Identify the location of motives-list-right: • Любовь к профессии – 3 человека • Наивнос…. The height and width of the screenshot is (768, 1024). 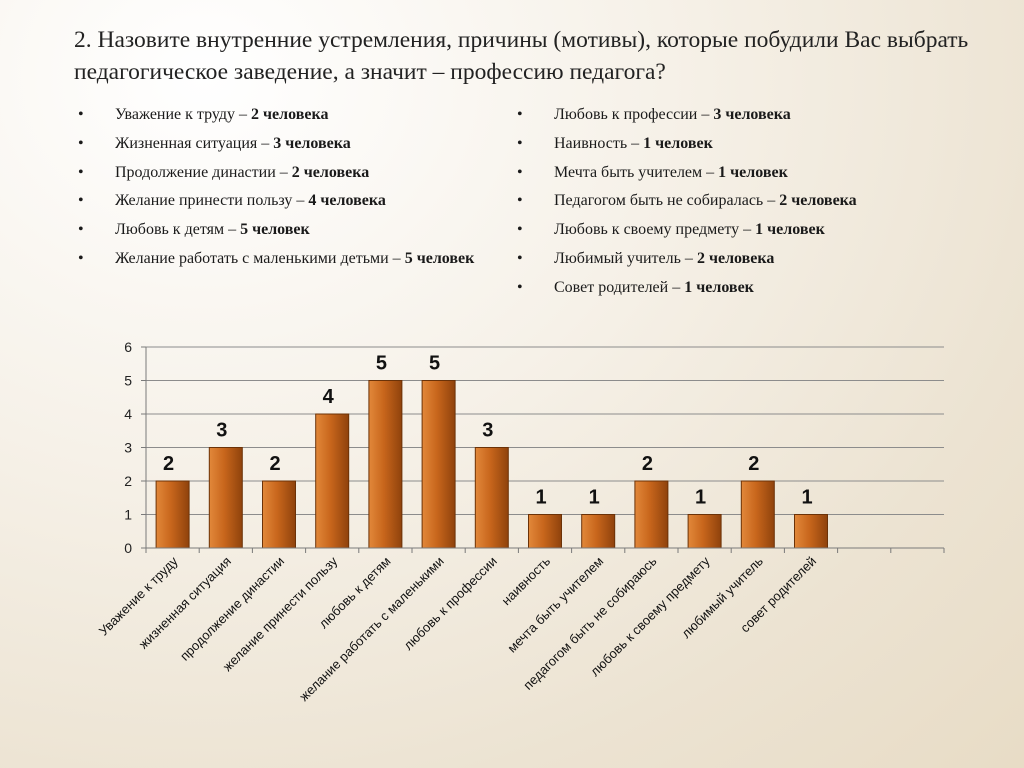
(737, 205).